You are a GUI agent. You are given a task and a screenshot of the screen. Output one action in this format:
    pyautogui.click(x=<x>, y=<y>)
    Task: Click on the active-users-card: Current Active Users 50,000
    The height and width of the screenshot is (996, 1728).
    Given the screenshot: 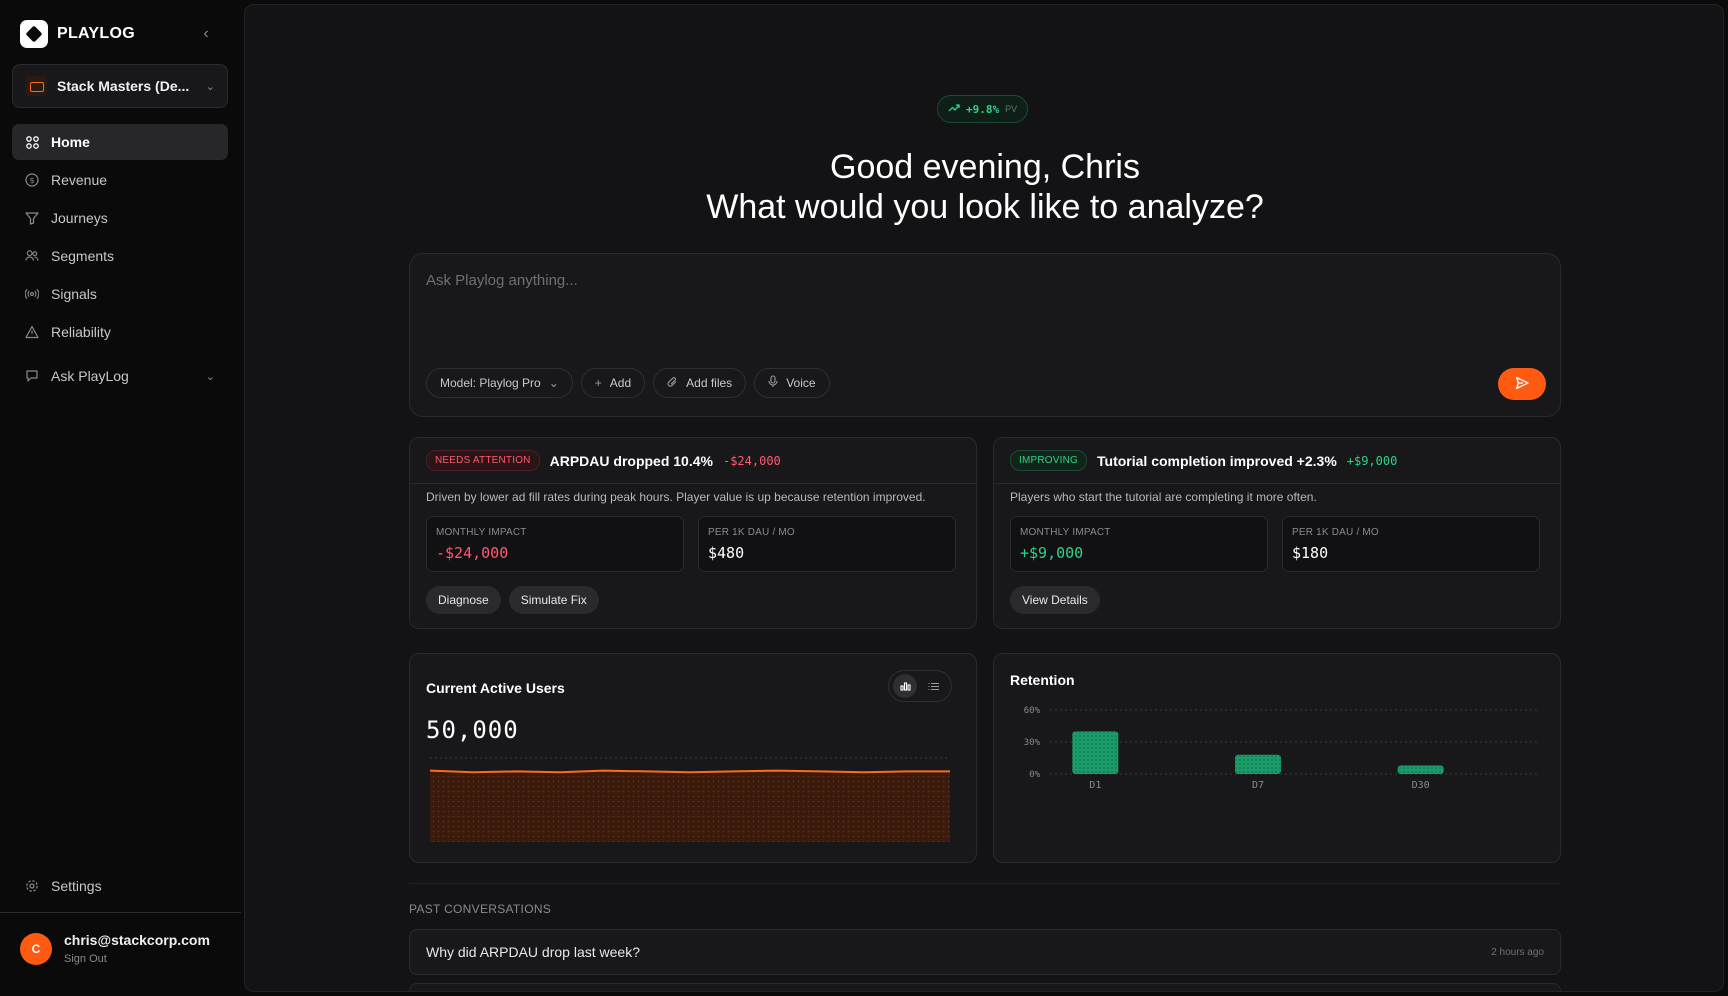 What is the action you would take?
    pyautogui.click(x=693, y=758)
    